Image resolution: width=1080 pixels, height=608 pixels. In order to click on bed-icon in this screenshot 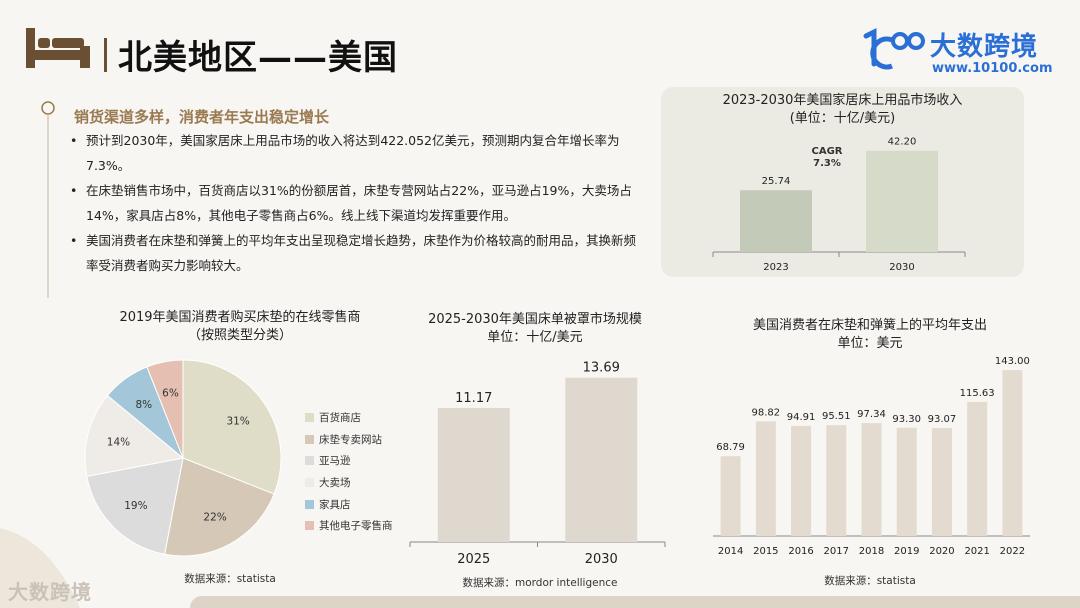, I will do `click(58, 48)`.